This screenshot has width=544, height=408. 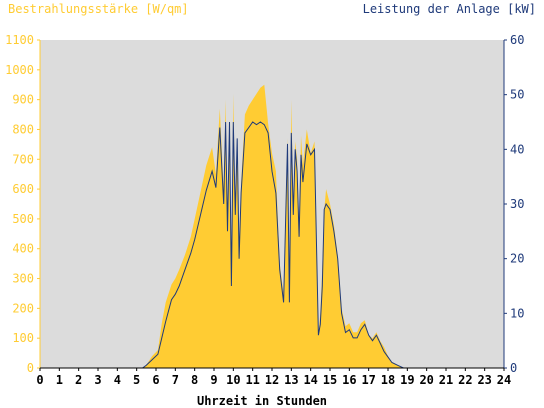 What do you see at coordinates (349, 380) in the screenshot?
I see `x-tick-label: 16` at bounding box center [349, 380].